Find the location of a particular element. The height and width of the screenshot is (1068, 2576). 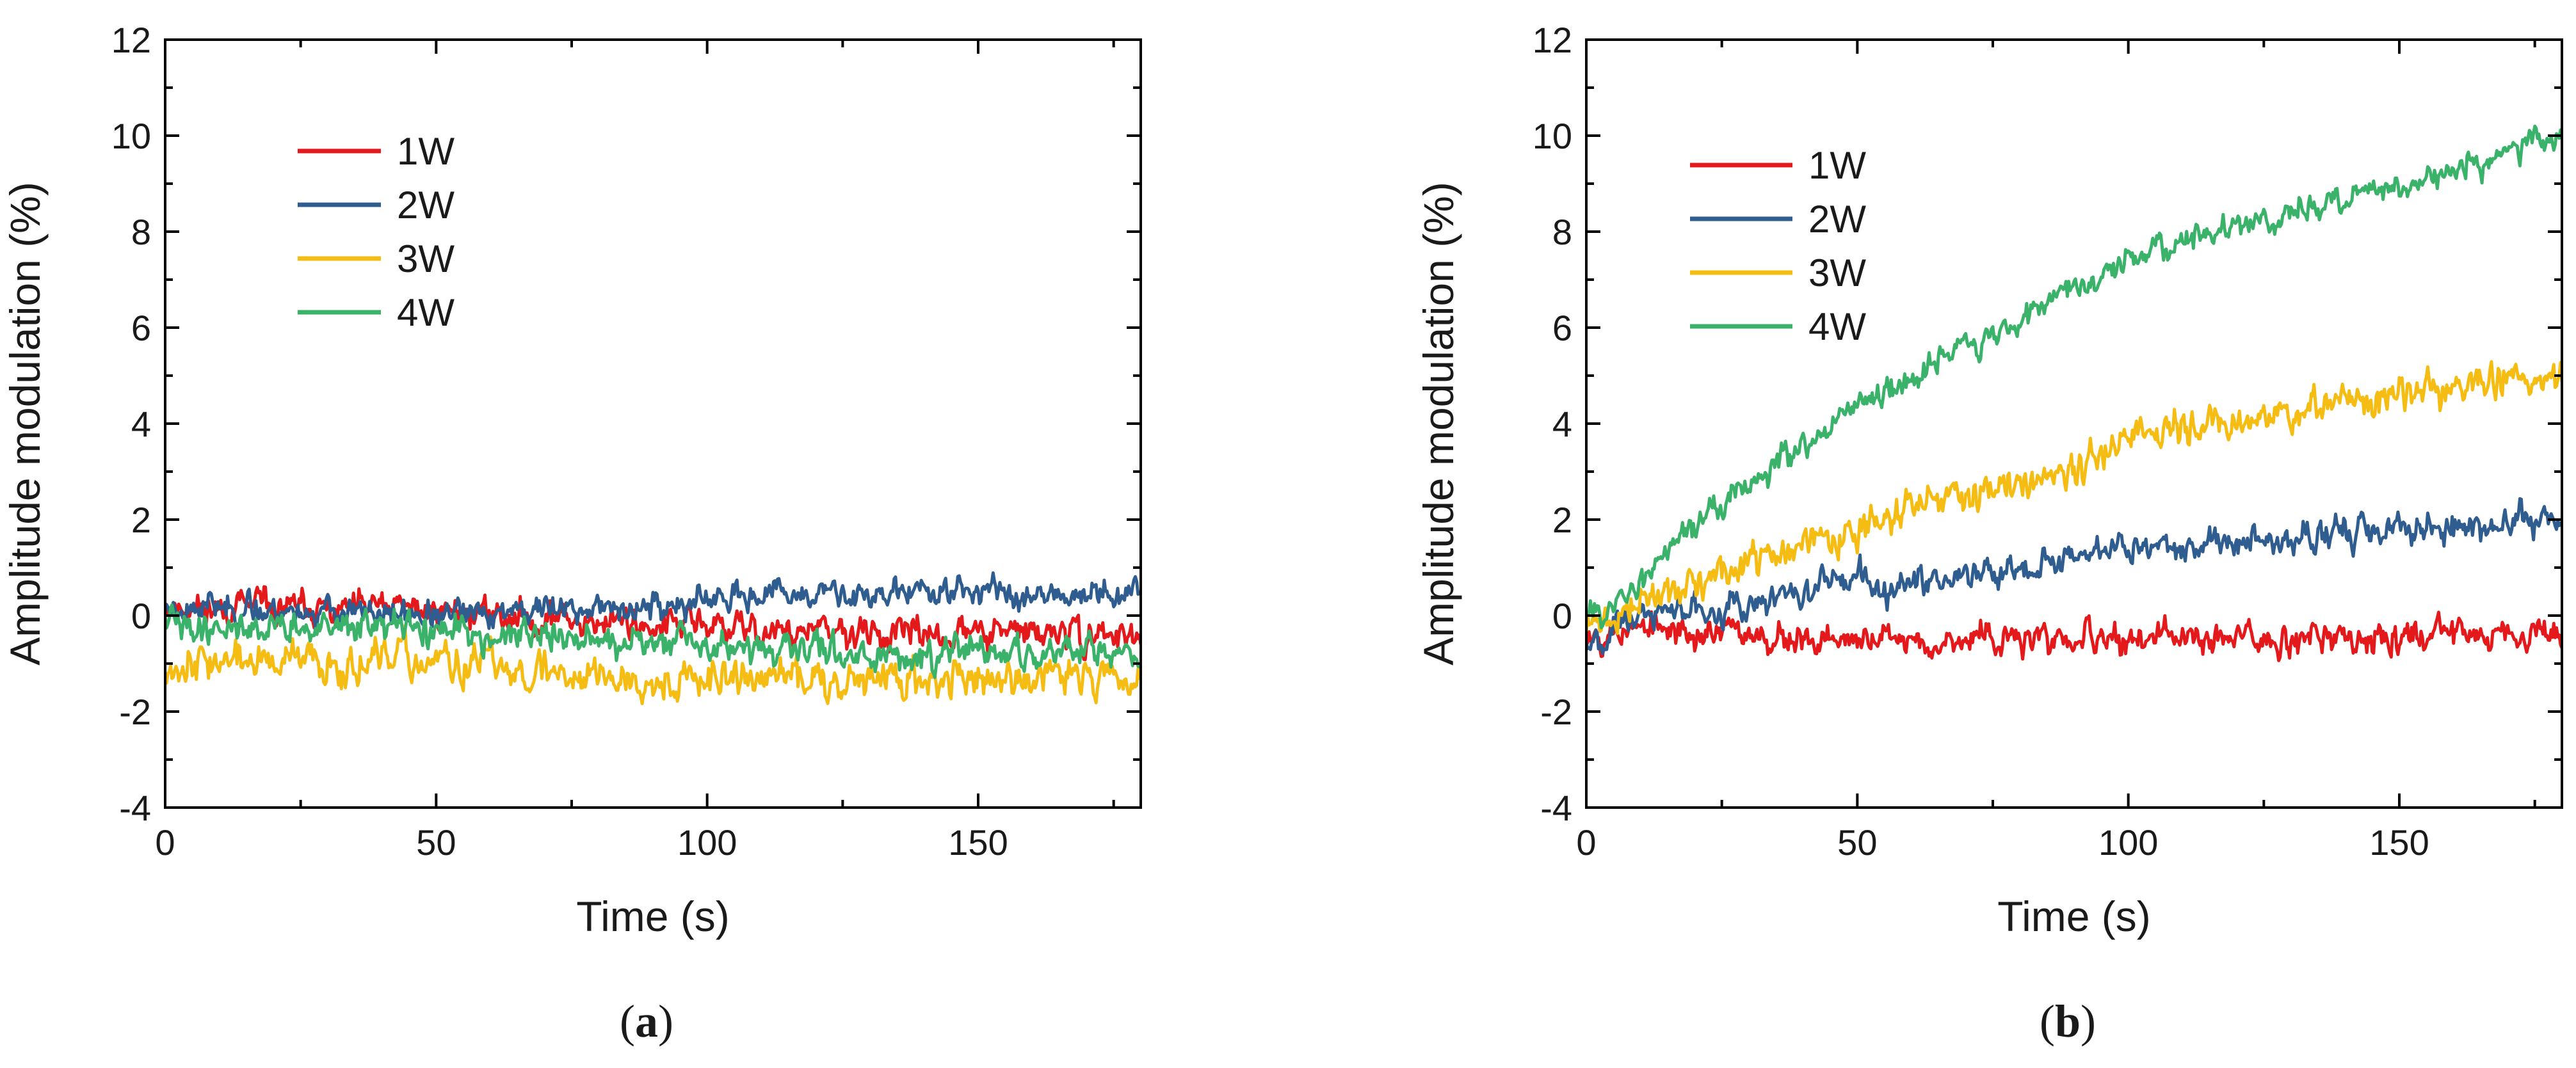

panel-caption: (b) is located at coordinates (2068, 1021).